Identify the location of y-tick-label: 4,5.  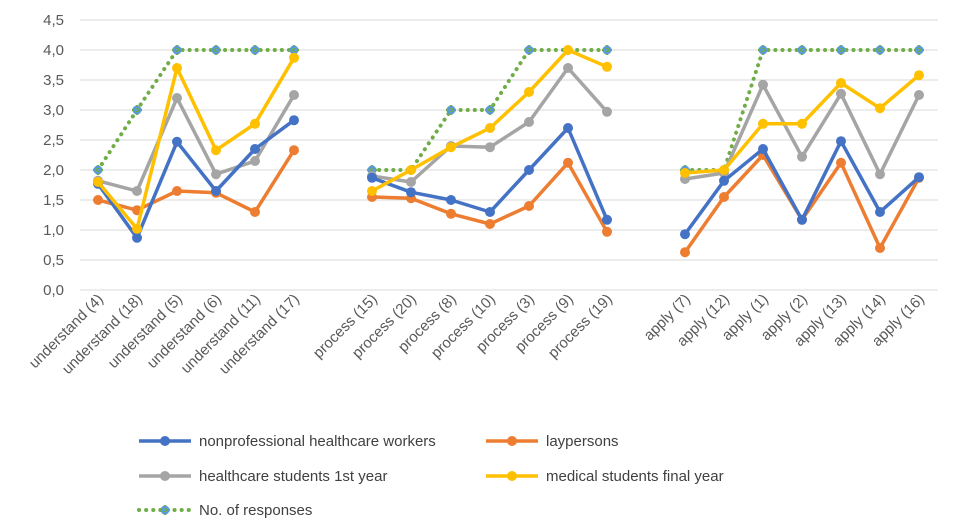
(53, 20).